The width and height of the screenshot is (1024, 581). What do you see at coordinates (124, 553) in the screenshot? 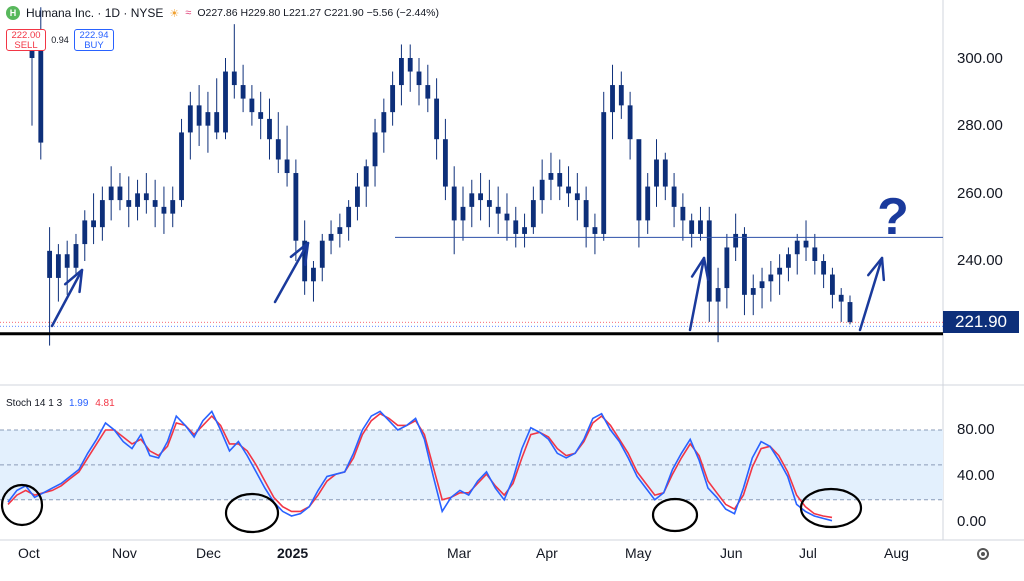
I see `x-tick-nov: Nov` at bounding box center [124, 553].